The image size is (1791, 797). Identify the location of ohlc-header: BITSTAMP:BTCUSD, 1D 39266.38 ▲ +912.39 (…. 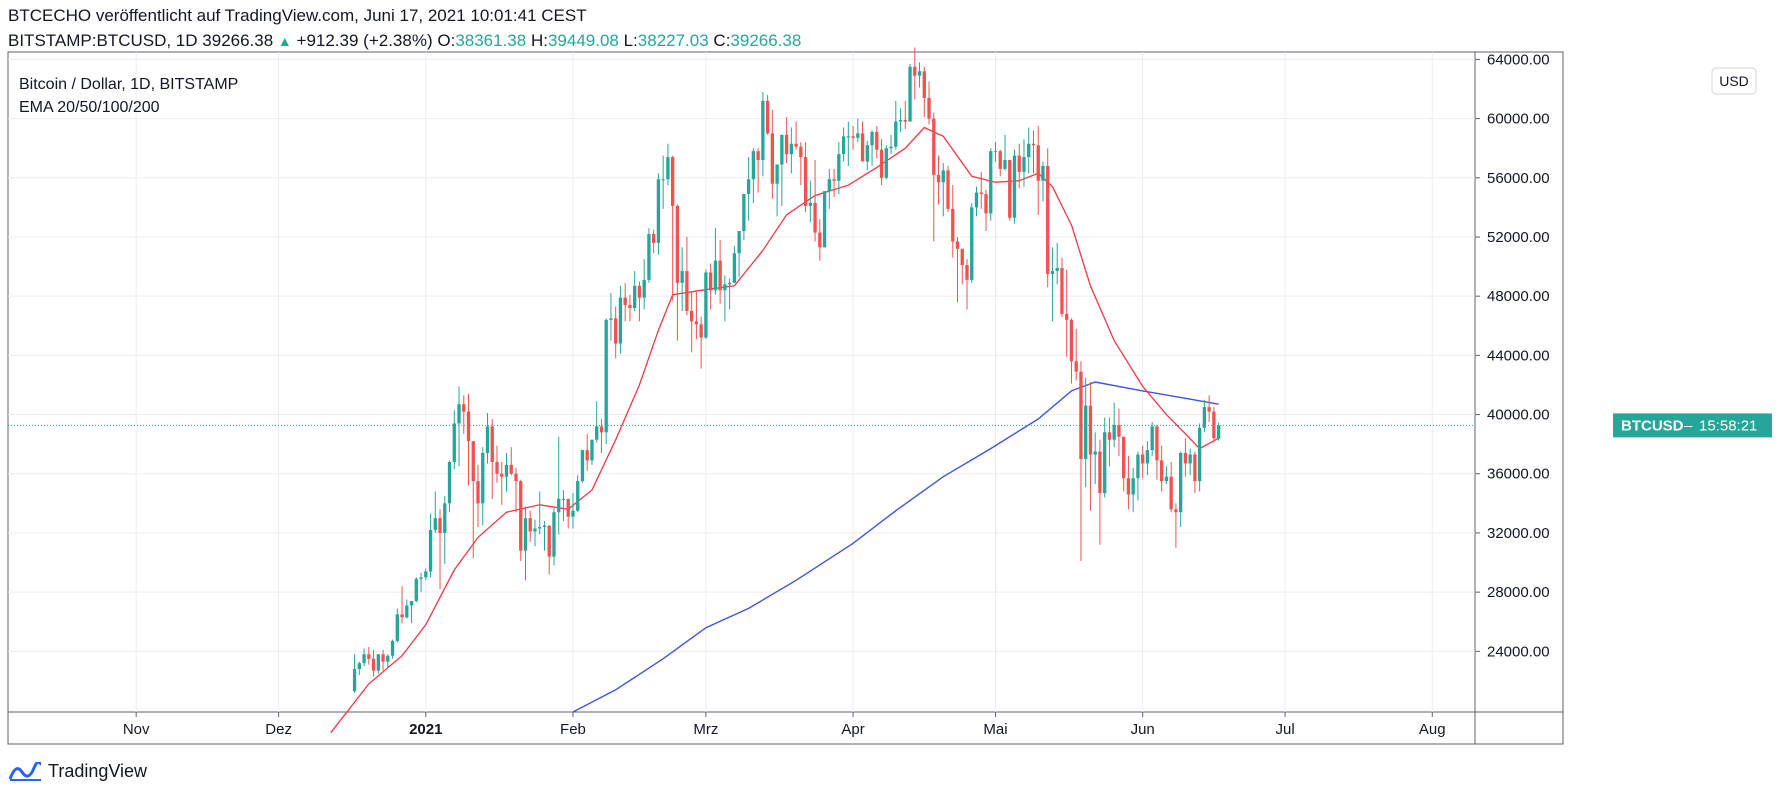
(404, 41).